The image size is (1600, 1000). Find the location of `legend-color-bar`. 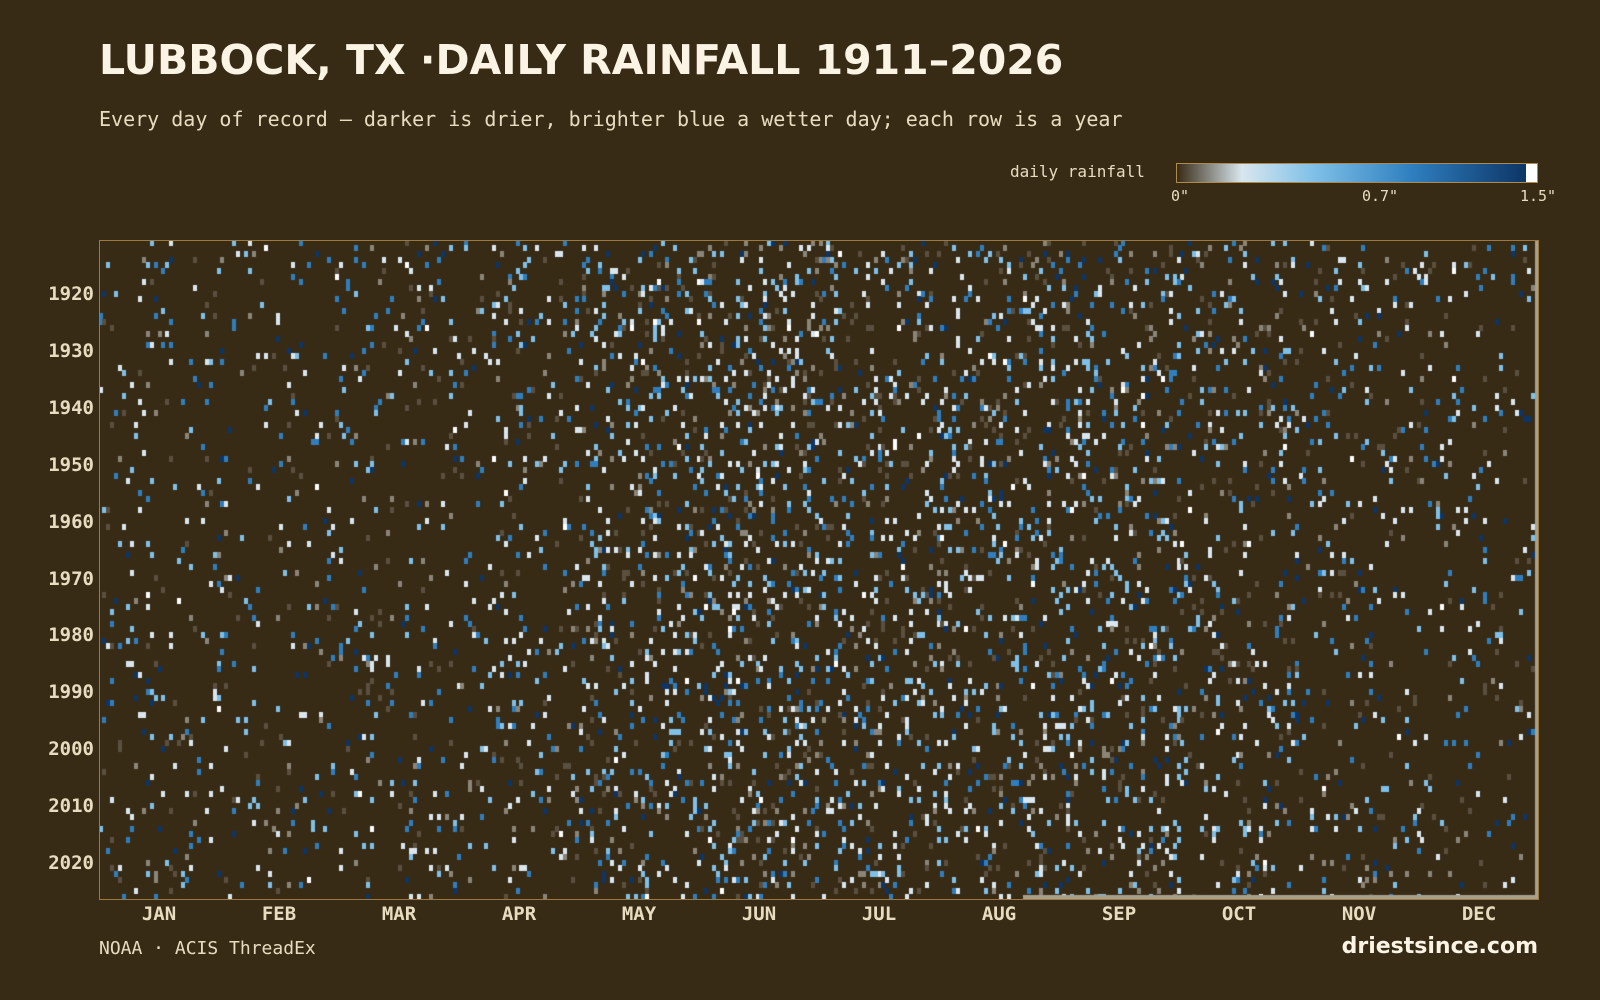

legend-color-bar is located at coordinates (1357, 173).